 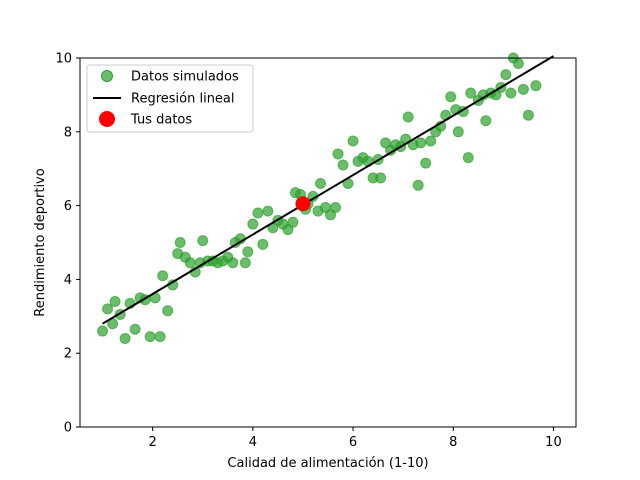 What do you see at coordinates (153, 442) in the screenshot?
I see `x-tick-label: 2` at bounding box center [153, 442].